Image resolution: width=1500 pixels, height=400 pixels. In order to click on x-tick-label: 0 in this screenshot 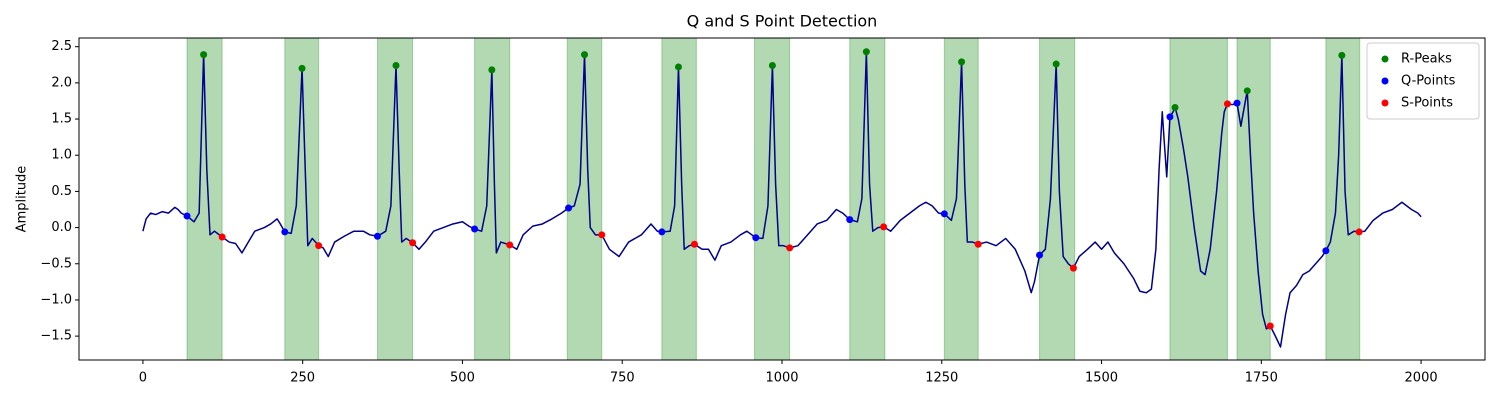, I will do `click(143, 378)`.